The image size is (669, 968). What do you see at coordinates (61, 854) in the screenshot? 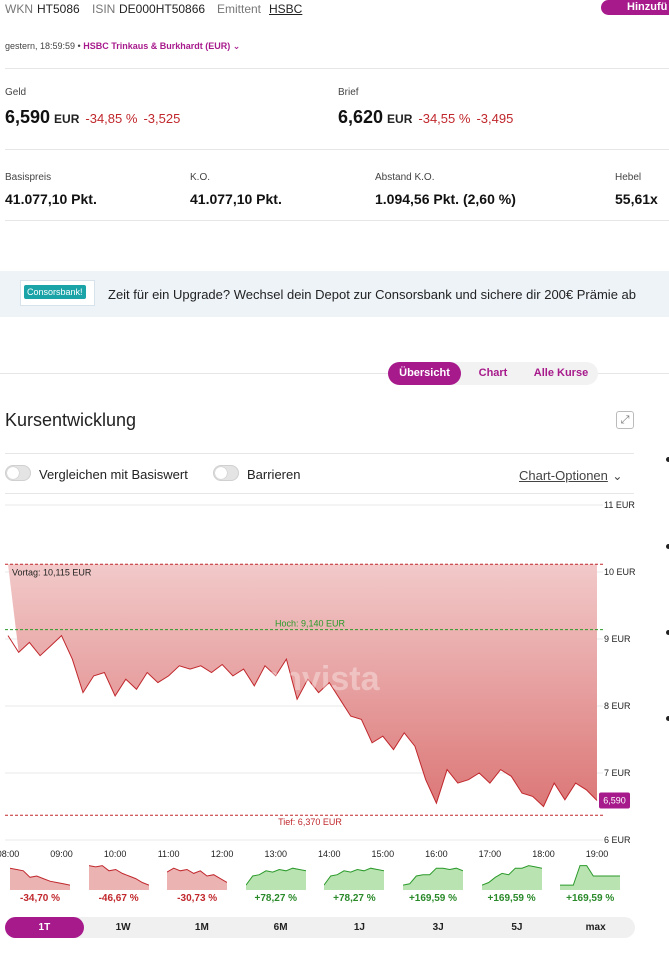
I see `x-tick-label: 09:00` at bounding box center [61, 854].